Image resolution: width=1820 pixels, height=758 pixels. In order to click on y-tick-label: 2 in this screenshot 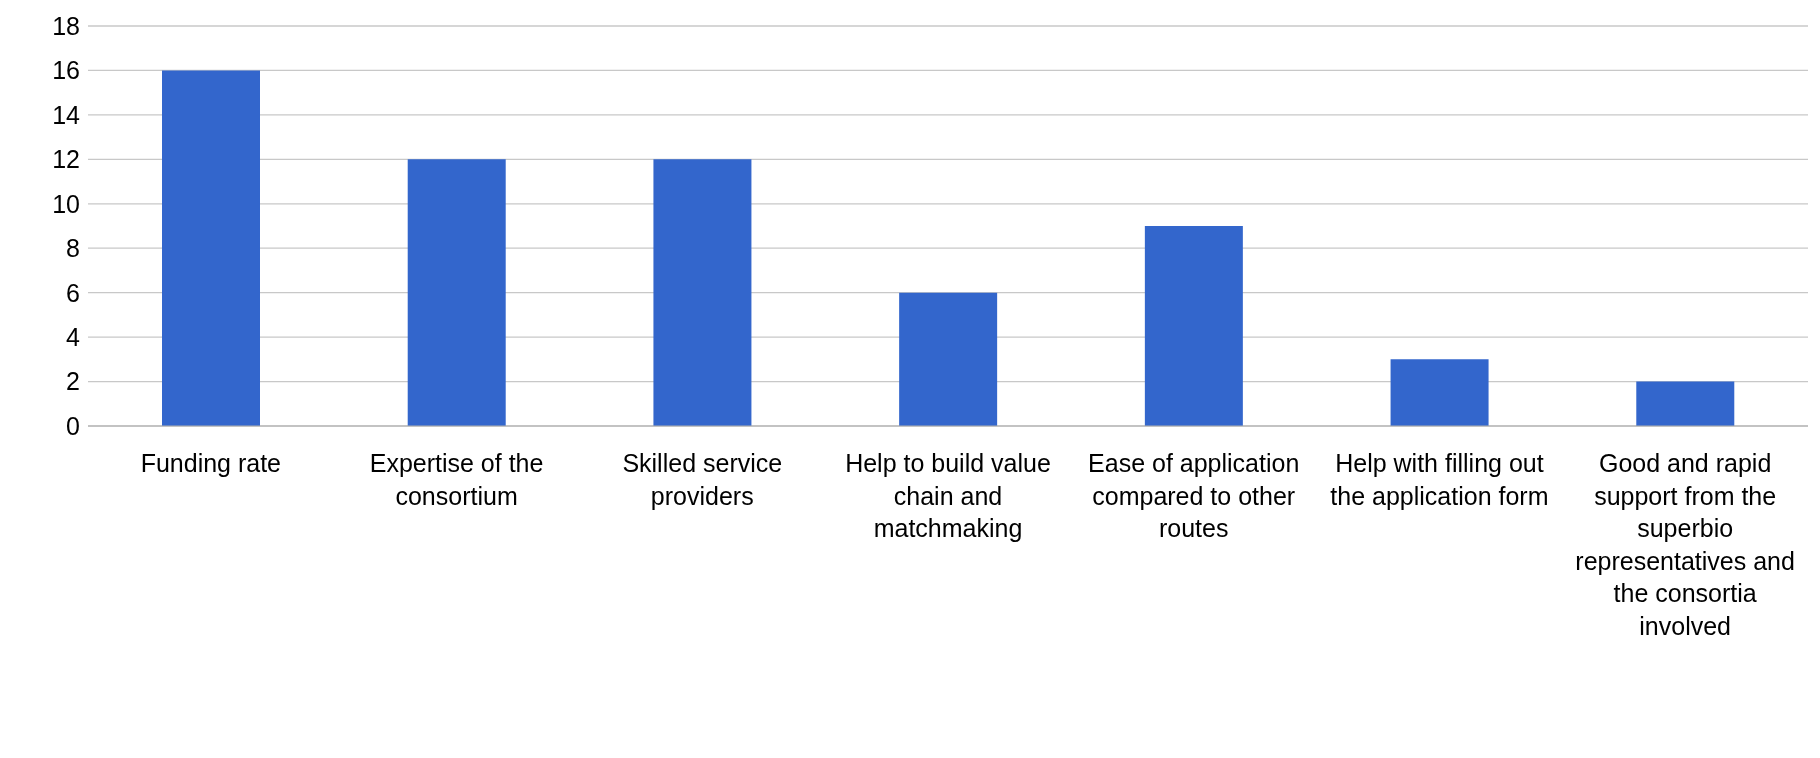, I will do `click(73, 381)`.